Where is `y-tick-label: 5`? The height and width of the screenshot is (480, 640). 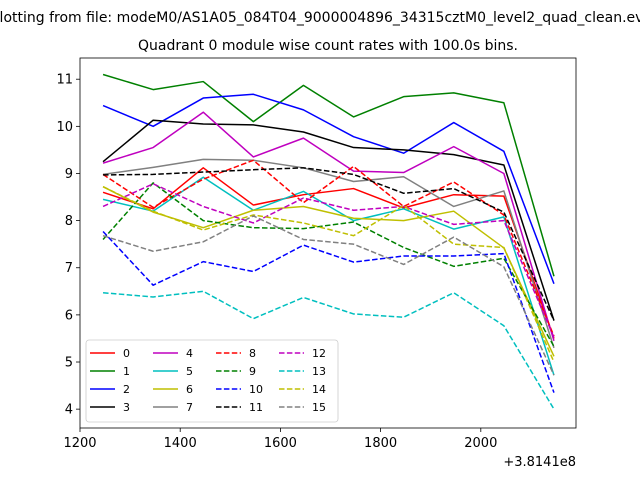
y-tick-label: 5 is located at coordinates (69, 363).